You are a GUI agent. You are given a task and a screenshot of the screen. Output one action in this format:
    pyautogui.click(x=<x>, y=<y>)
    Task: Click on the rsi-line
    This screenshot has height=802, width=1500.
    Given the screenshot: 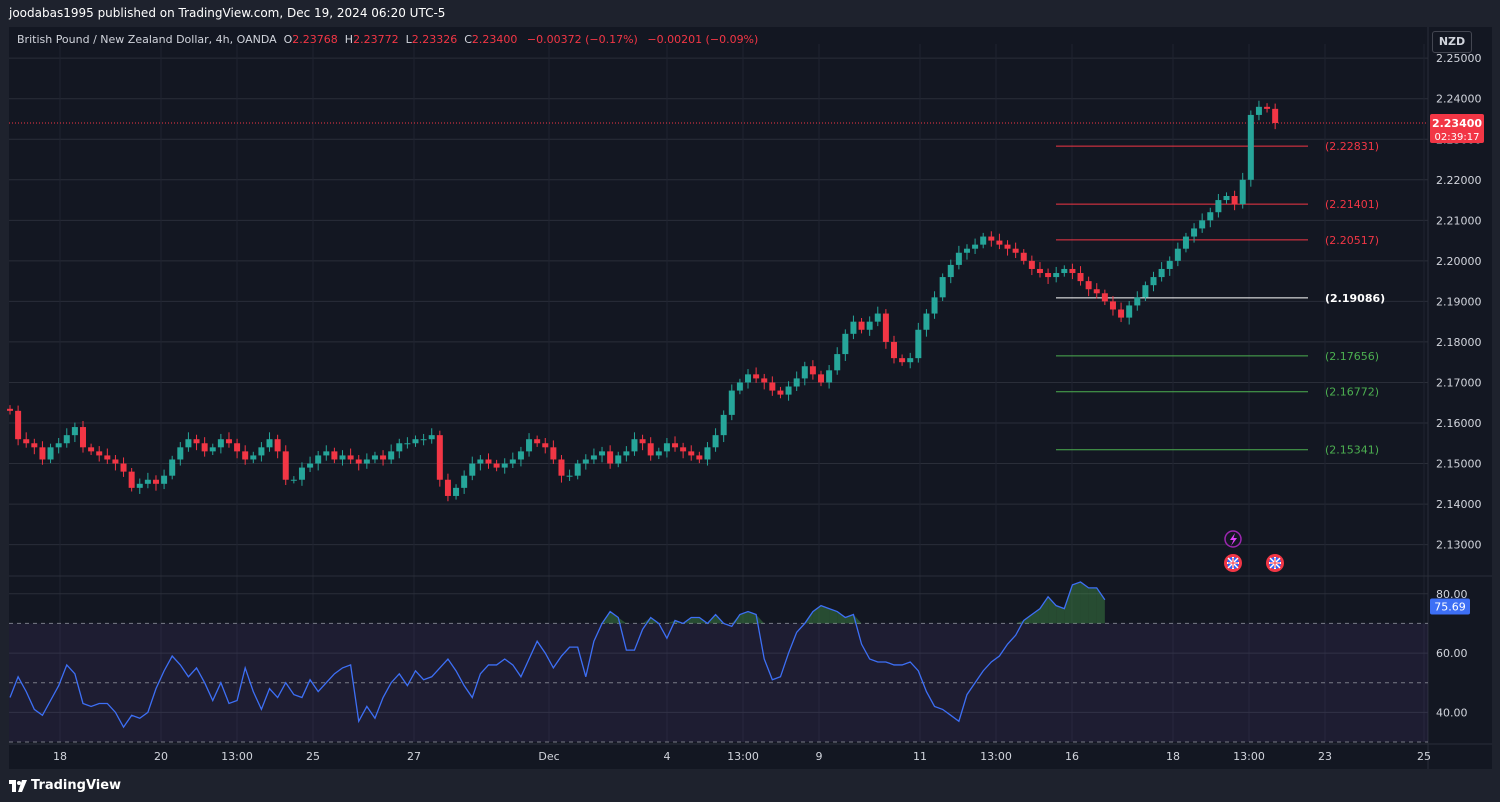 What is the action you would take?
    pyautogui.click(x=557, y=655)
    